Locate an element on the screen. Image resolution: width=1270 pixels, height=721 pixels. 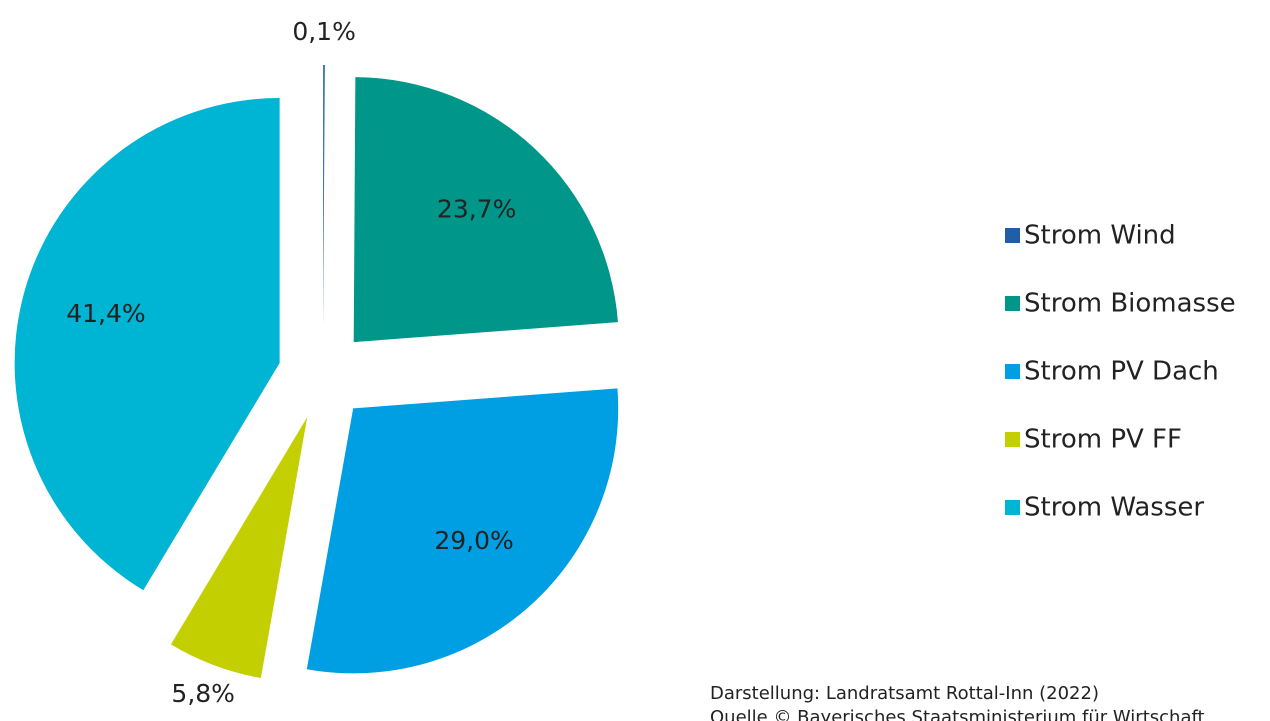
legend-label: Strom PV FF is located at coordinates (1103, 440).